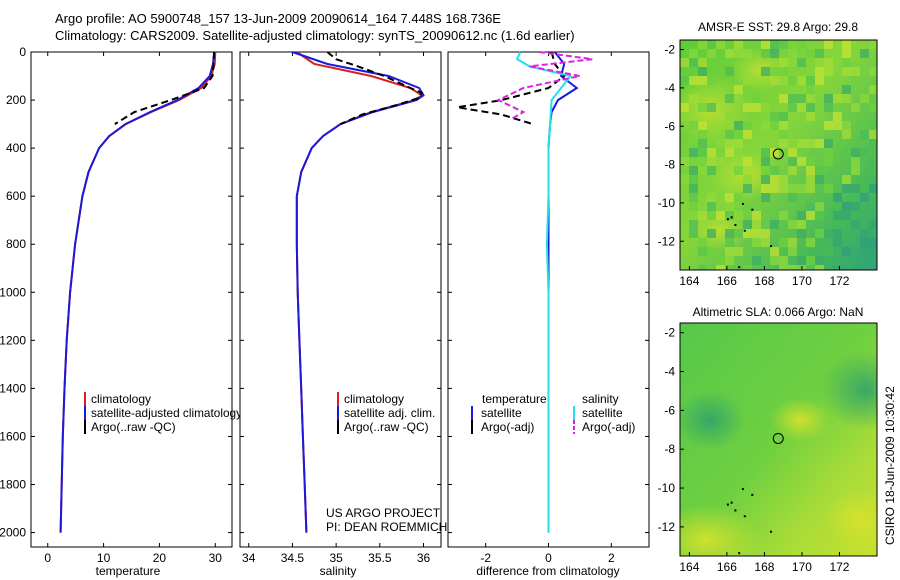 This screenshot has width=900, height=580. What do you see at coordinates (16, 196) in the screenshot?
I see `y-tick-label: 600` at bounding box center [16, 196].